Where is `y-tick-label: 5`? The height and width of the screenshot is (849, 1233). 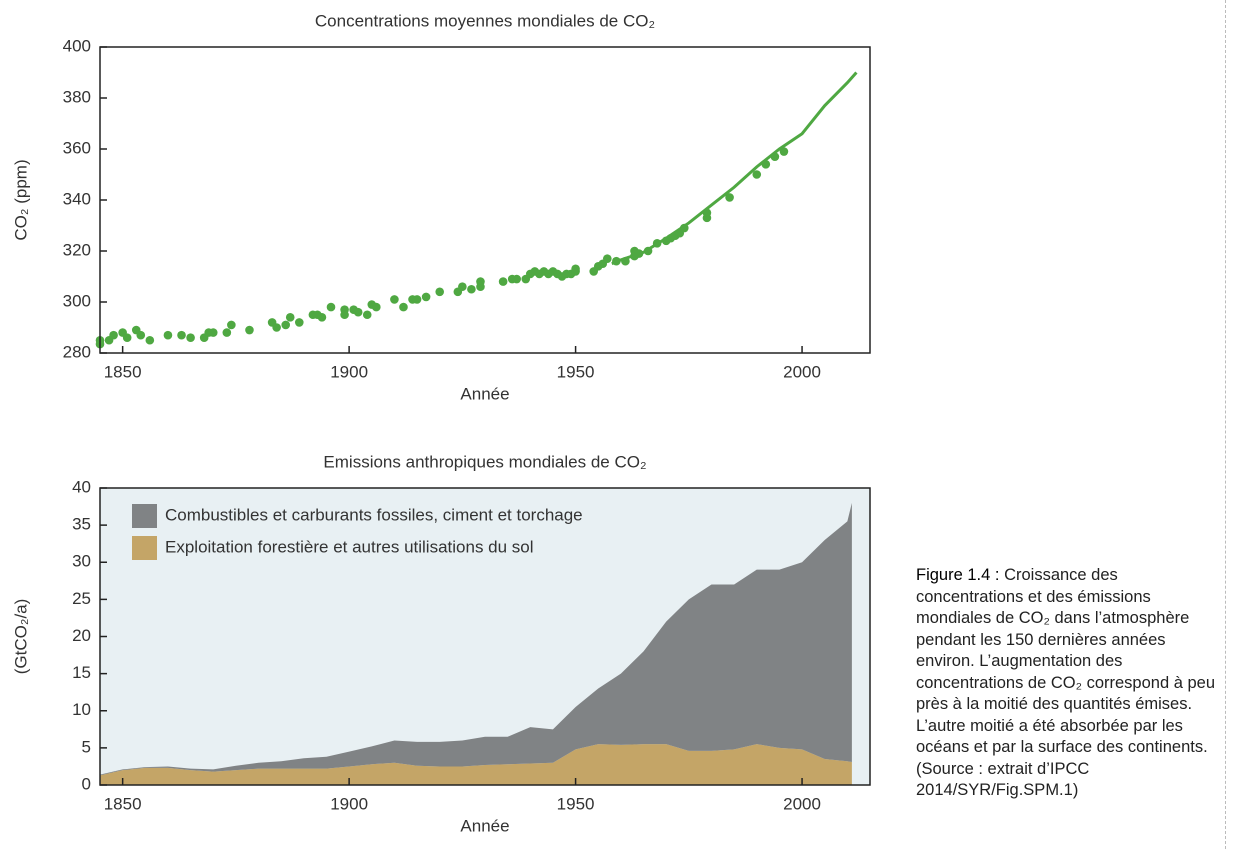
y-tick-label: 5 is located at coordinates (86, 746).